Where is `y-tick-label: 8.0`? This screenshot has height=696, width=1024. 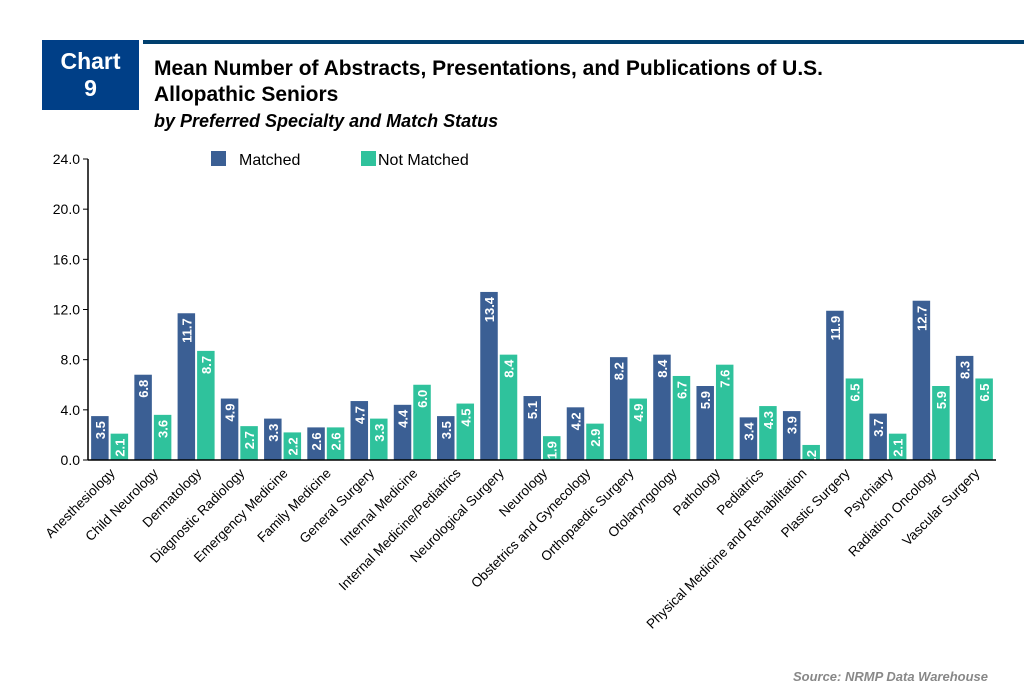
y-tick-label: 8.0 is located at coordinates (71, 360).